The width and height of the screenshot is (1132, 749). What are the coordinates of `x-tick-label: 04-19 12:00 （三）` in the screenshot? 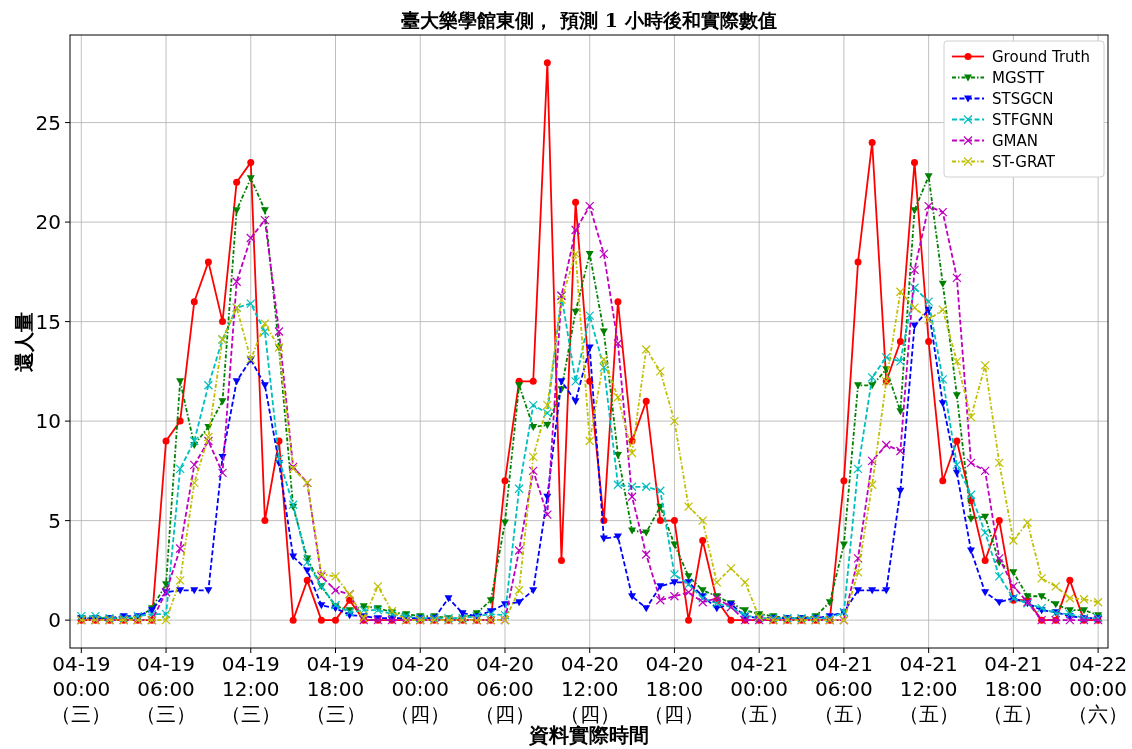 It's located at (250, 689).